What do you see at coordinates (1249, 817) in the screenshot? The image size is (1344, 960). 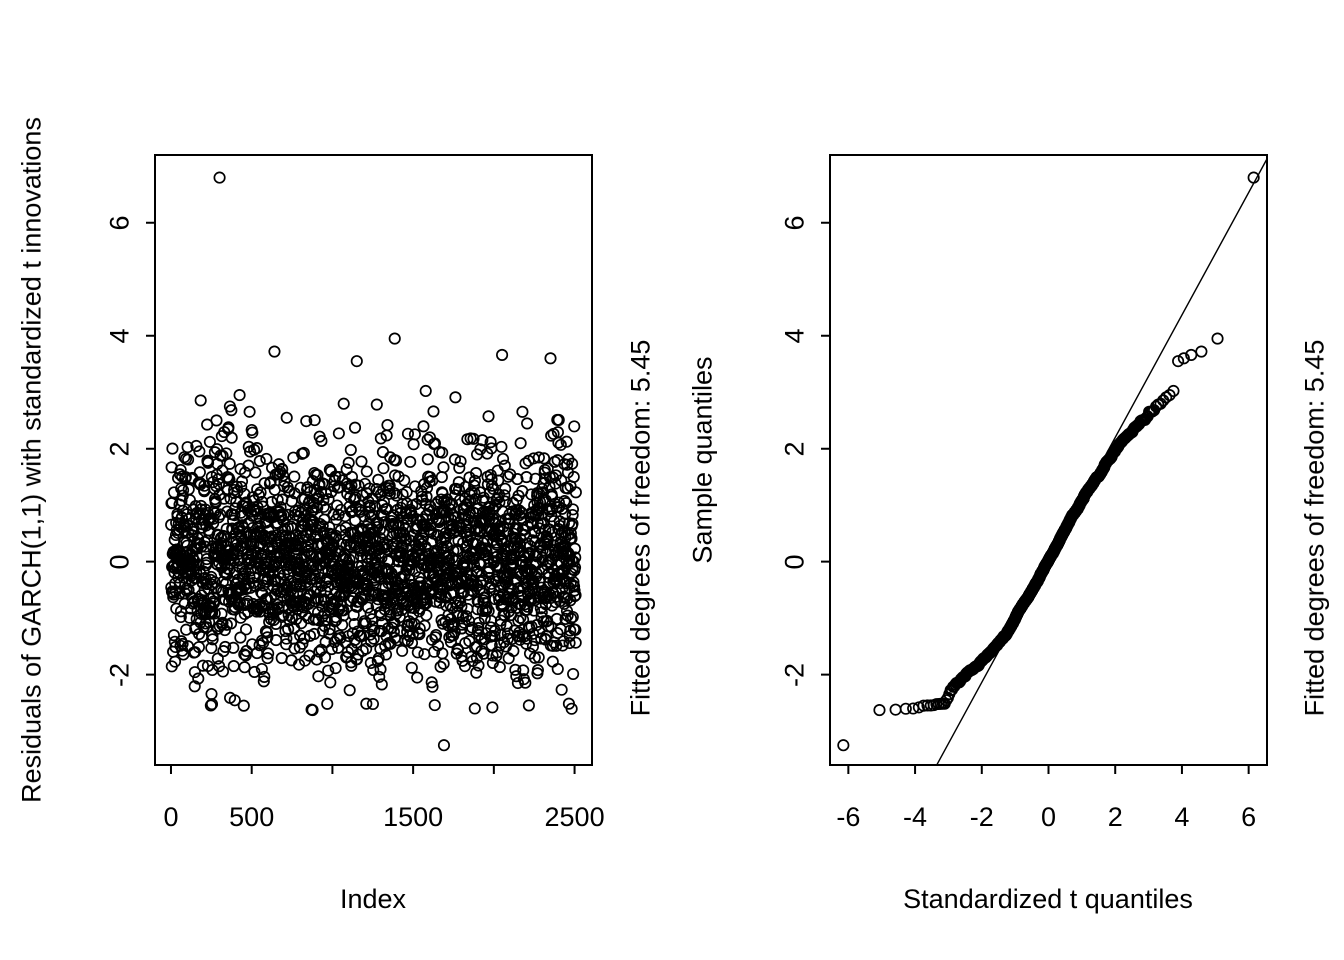 I see `right-plot-x-tick-label: 6` at bounding box center [1249, 817].